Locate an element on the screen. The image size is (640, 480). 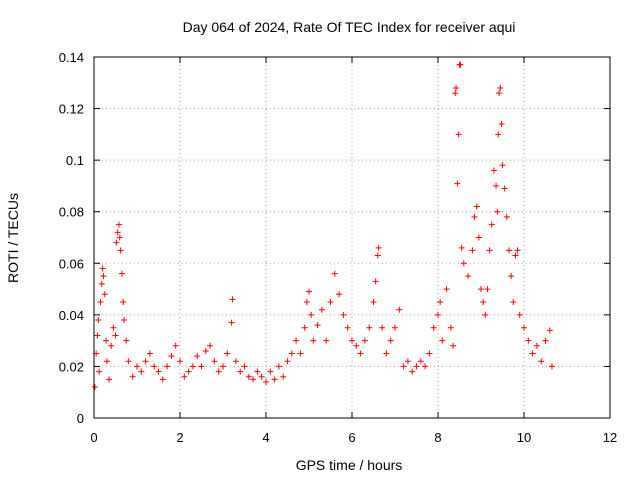
x-tick-label: 2 is located at coordinates (179, 437).